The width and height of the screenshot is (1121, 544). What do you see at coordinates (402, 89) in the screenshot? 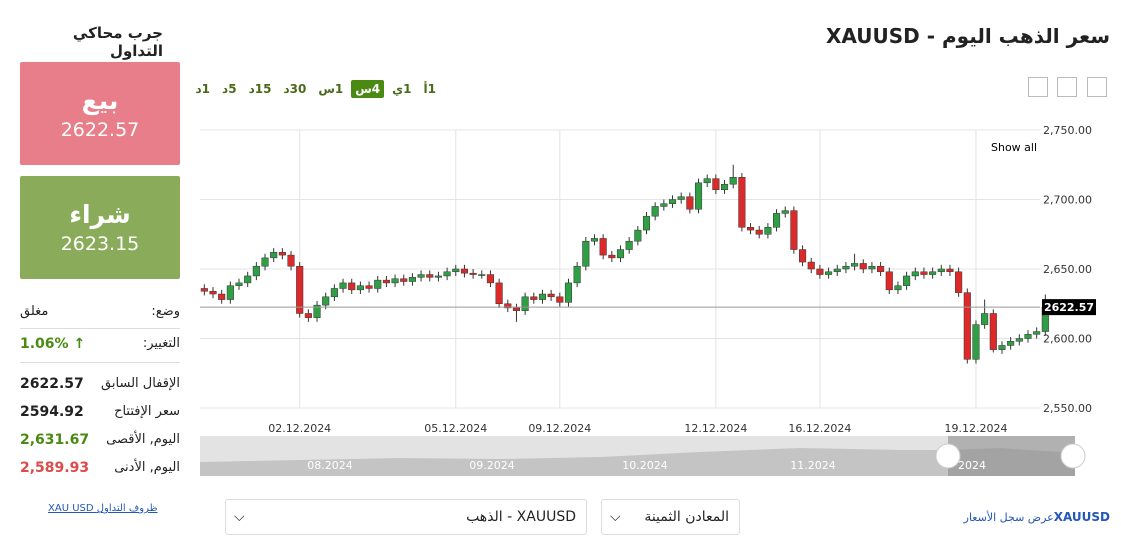
I see `timeframe-button: 1ي` at bounding box center [402, 89].